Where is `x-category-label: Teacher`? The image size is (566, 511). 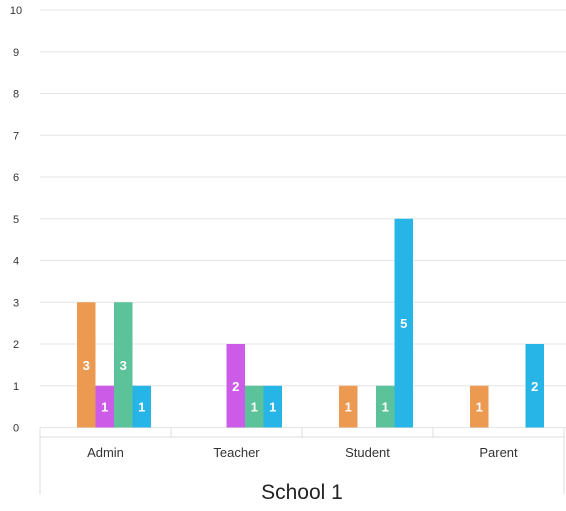 x-category-label: Teacher is located at coordinates (236, 452).